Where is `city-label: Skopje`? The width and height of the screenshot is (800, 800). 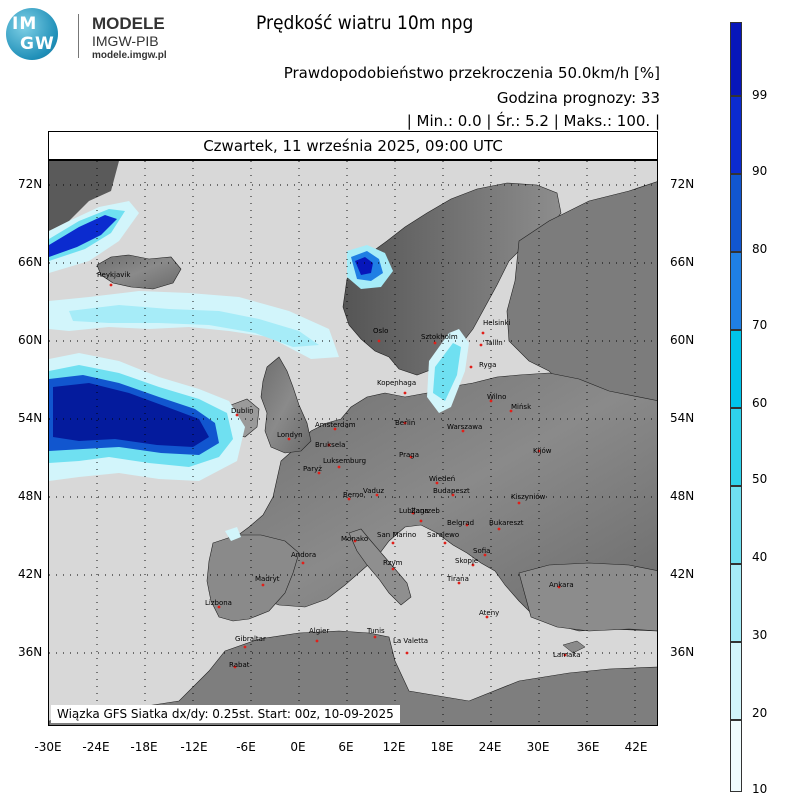 city-label: Skopje is located at coordinates (466, 561).